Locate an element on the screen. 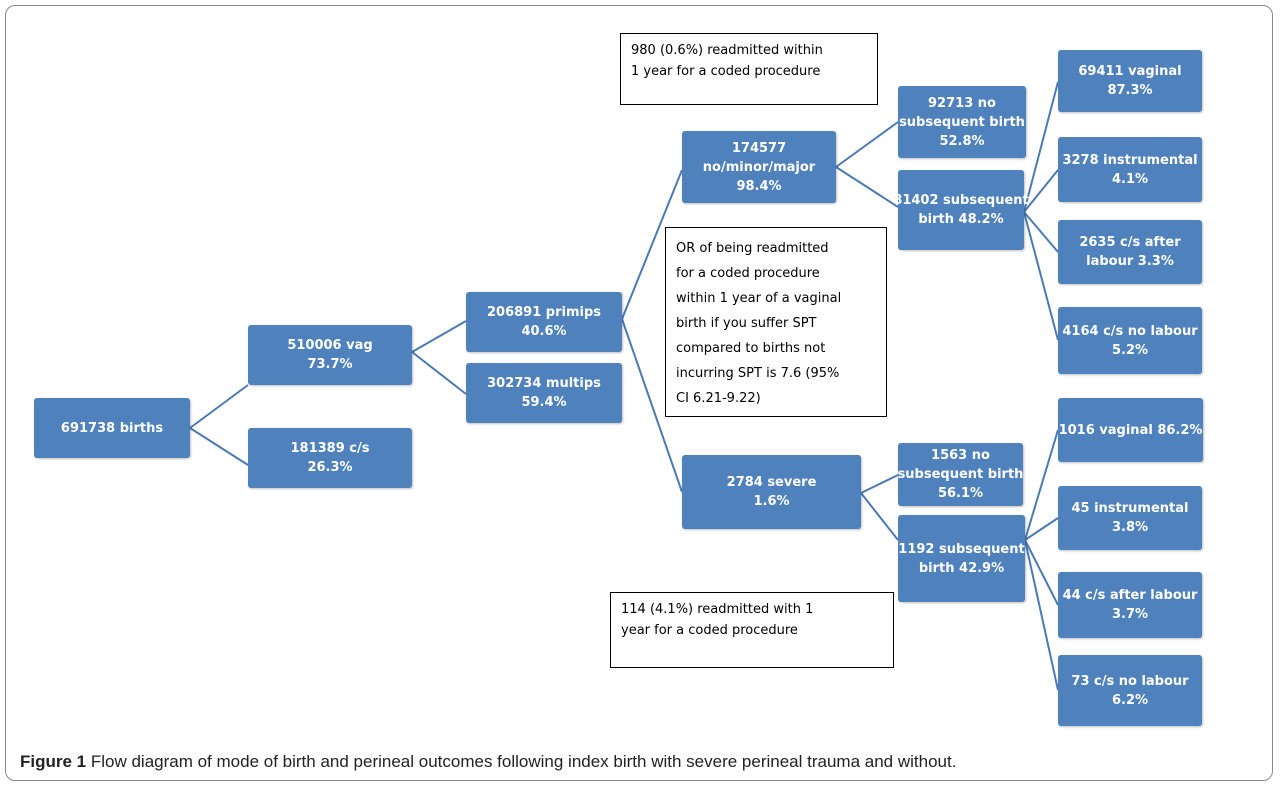 Image resolution: width=1281 pixels, height=789 pixels. node-no-subsequent-birth-a-line-2: subsequent birth is located at coordinates (962, 122).